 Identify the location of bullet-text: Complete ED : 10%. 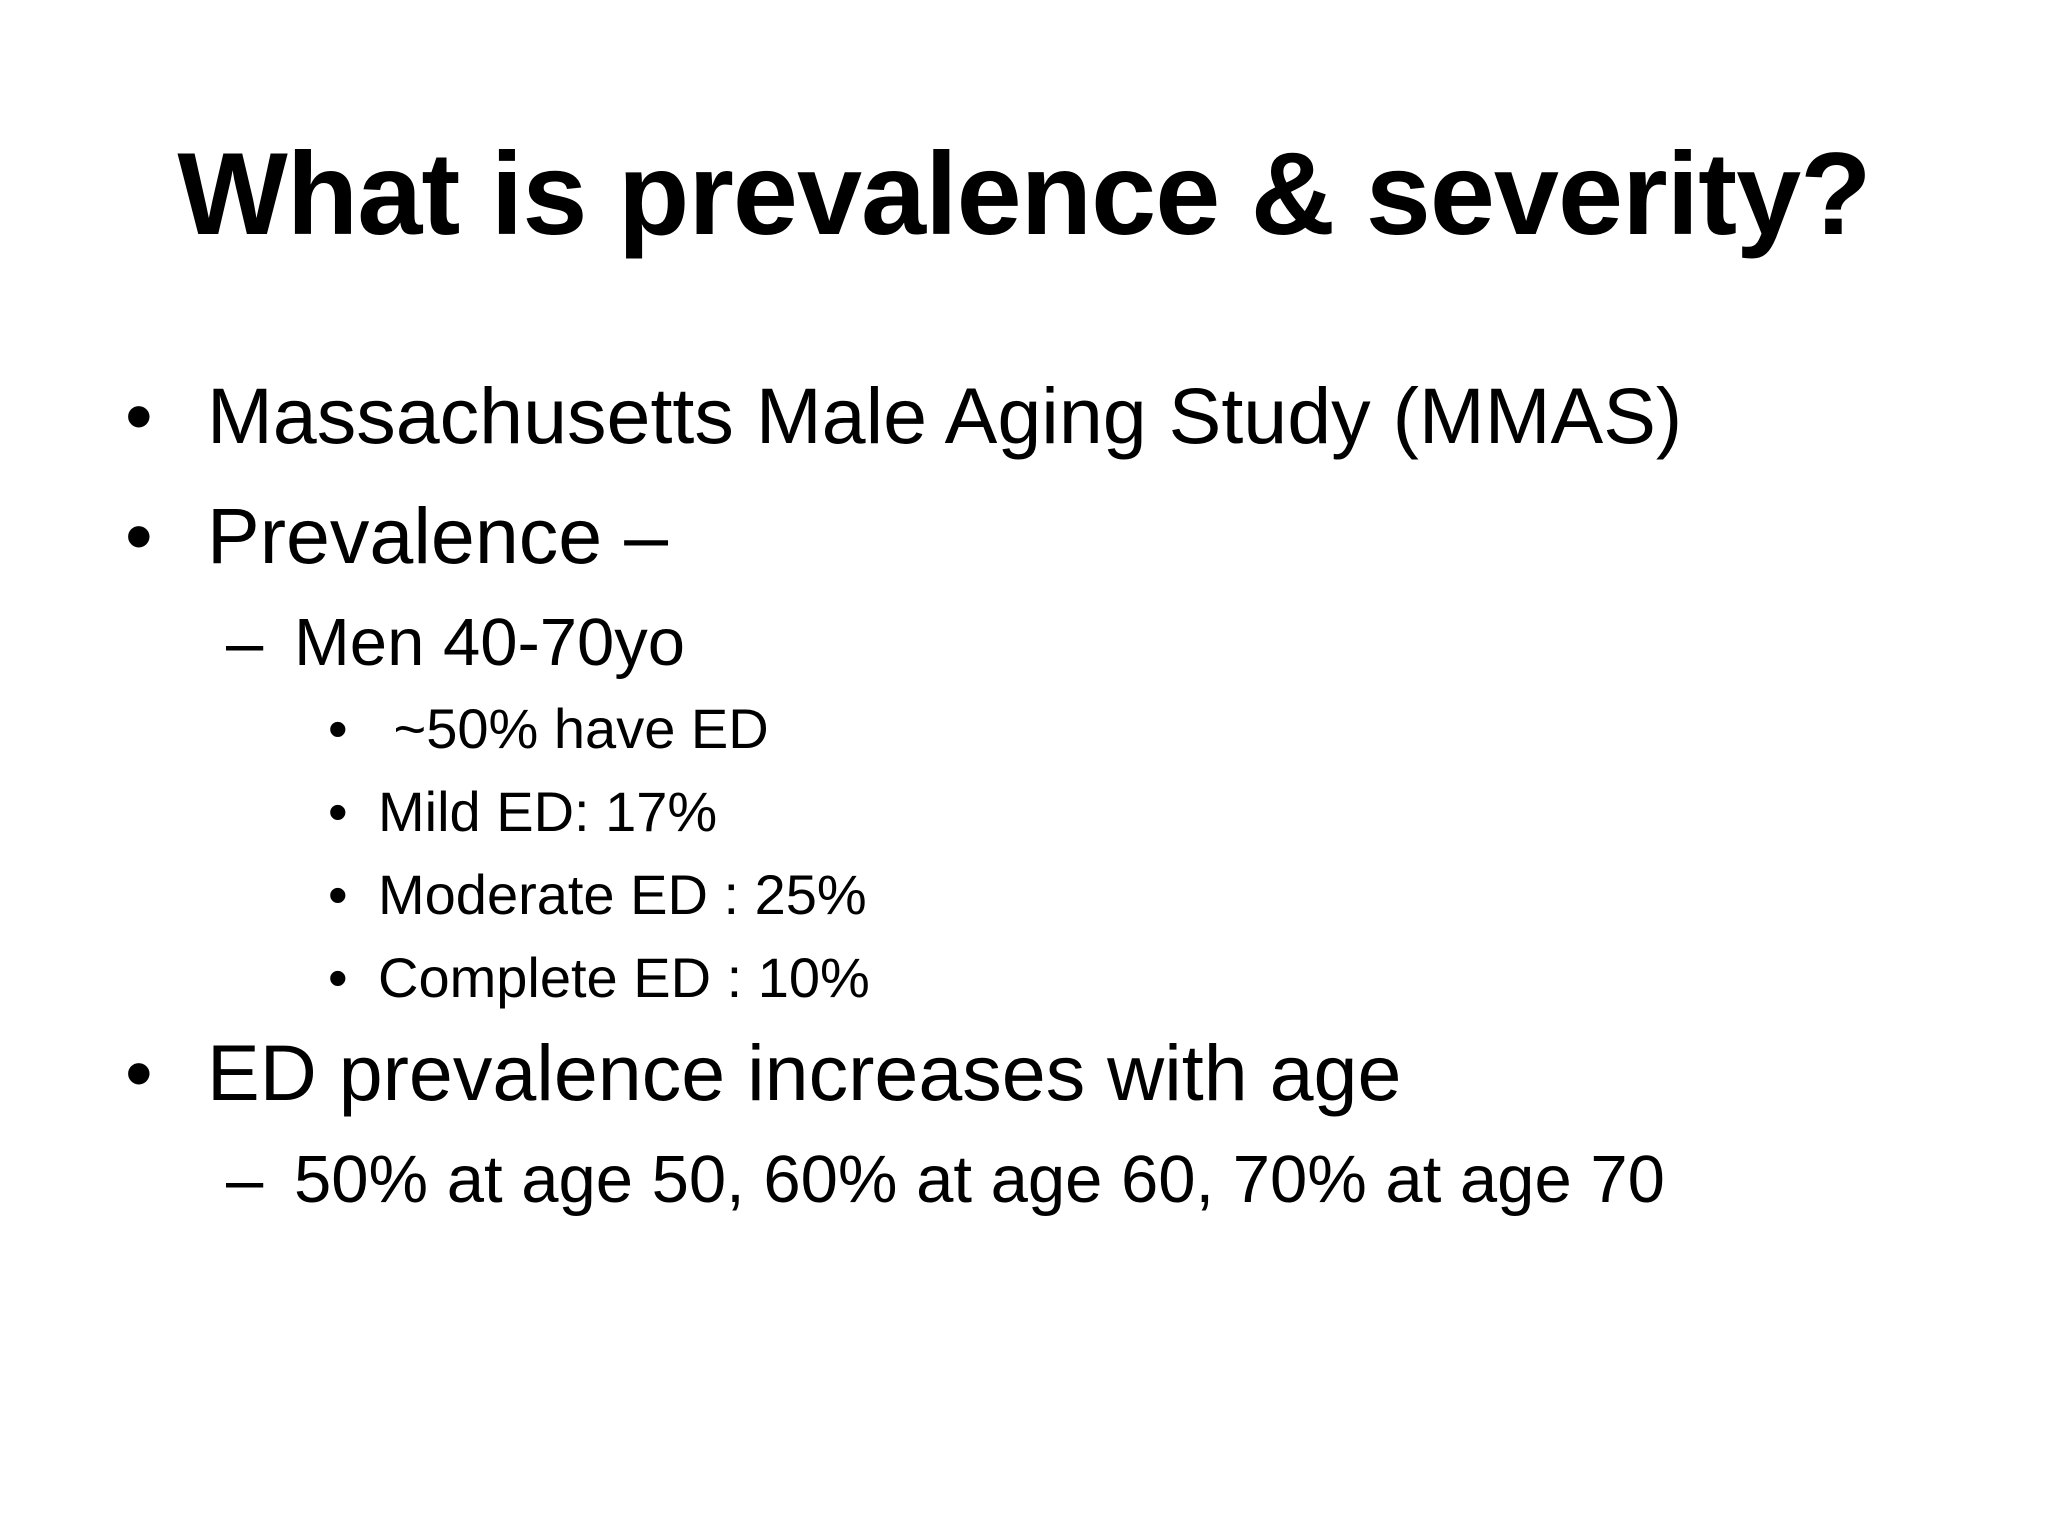
(624, 977).